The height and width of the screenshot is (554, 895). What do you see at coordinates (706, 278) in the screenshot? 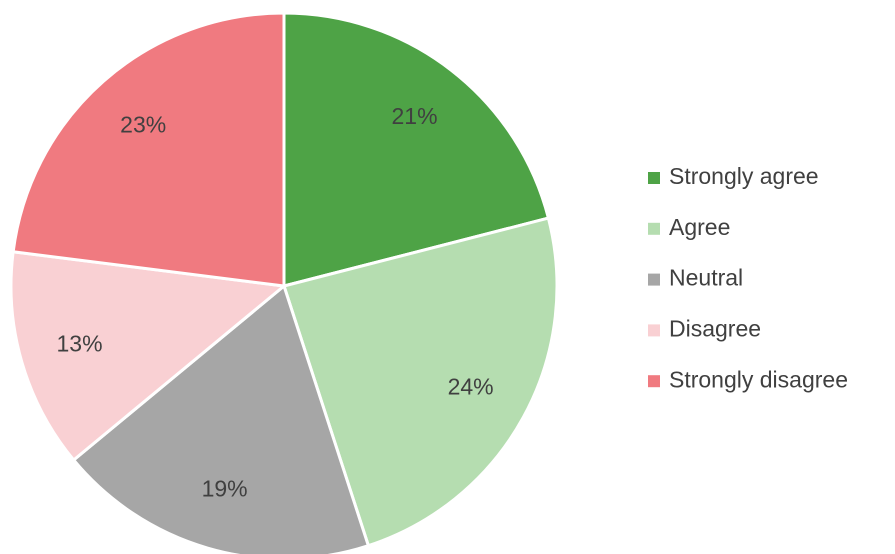
I see `legend-label: Neutral` at bounding box center [706, 278].